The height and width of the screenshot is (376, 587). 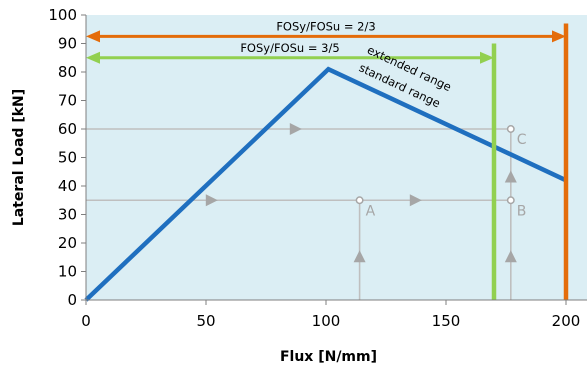 I want to click on y-tick-label-10: 10, so click(x=67, y=272).